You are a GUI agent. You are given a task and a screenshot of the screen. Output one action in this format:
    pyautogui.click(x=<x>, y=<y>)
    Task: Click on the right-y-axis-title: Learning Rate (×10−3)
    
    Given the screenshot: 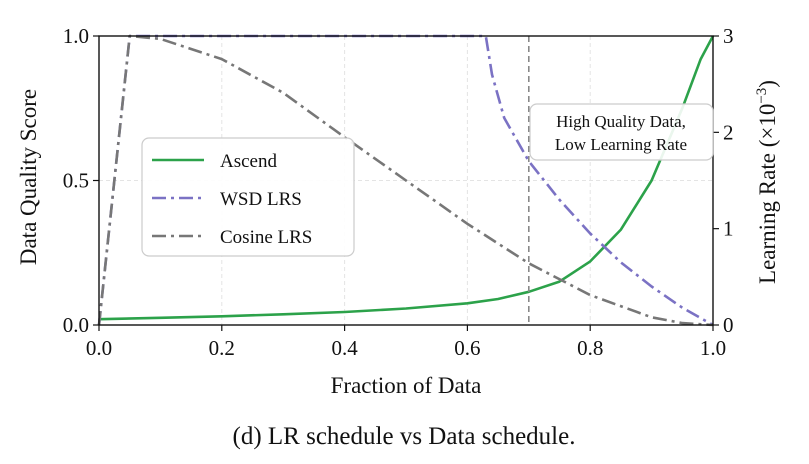 What is the action you would take?
    pyautogui.click(x=767, y=182)
    